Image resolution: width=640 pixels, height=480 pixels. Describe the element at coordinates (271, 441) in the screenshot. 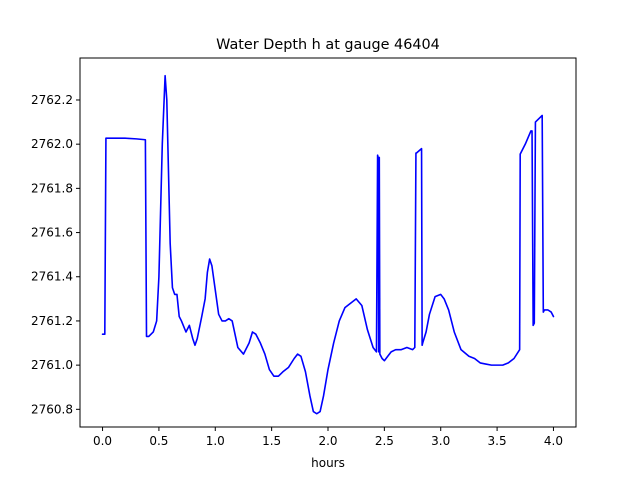

I see `x-tick-label: 1.5` at that location.